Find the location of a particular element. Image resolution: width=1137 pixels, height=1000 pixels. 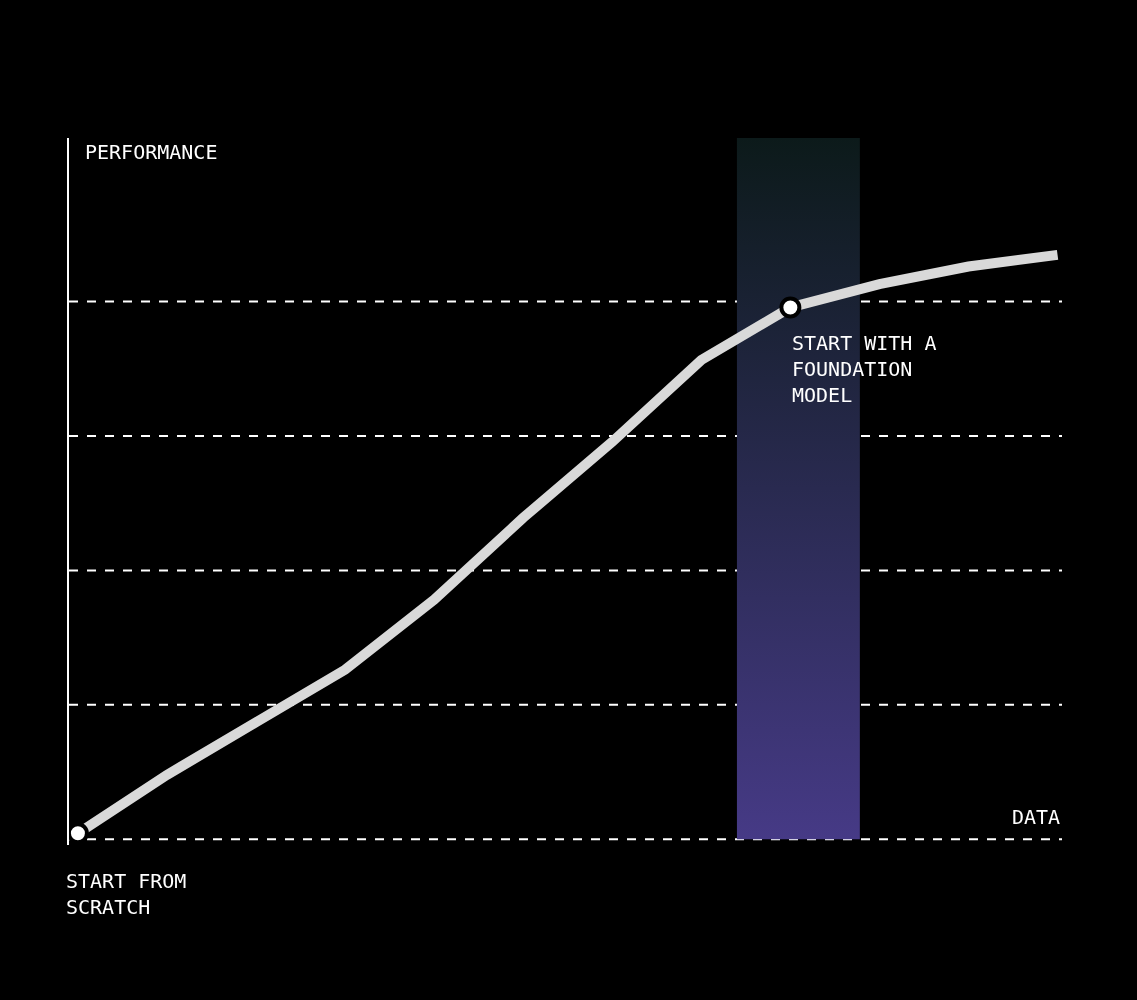

y-axis-title: PERFORMANCE is located at coordinates (151, 152).